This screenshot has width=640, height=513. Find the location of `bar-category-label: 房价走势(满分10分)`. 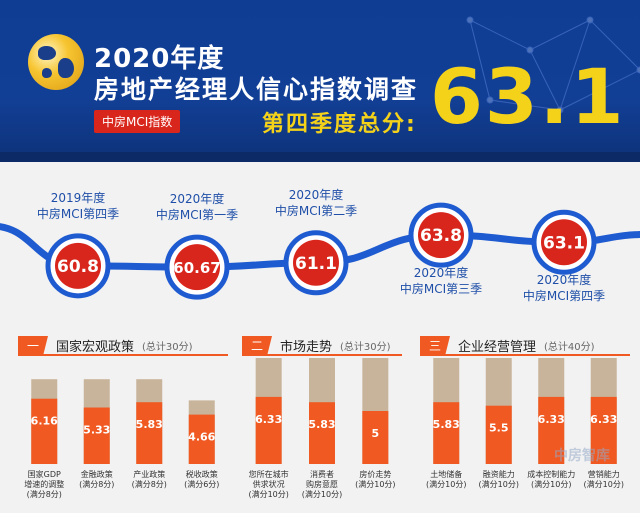

bar-category-label: 房价走势(满分10分) is located at coordinates (375, 479).